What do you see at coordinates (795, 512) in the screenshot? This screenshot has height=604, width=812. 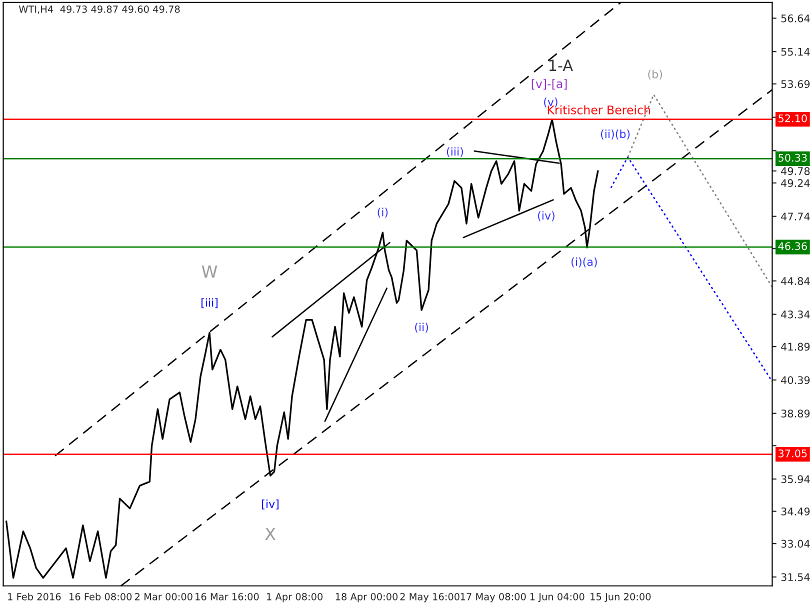 I see `y-tick-label: 34.49` at bounding box center [795, 512].